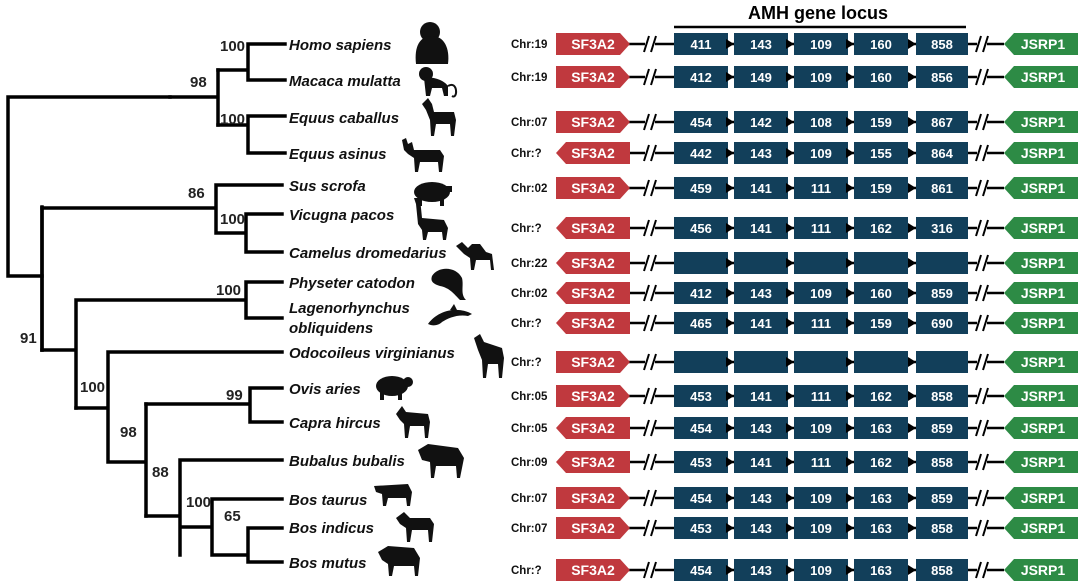 This screenshot has height=585, width=1084. Describe the element at coordinates (331, 528) in the screenshot. I see `species-name: Bos indicus` at that location.